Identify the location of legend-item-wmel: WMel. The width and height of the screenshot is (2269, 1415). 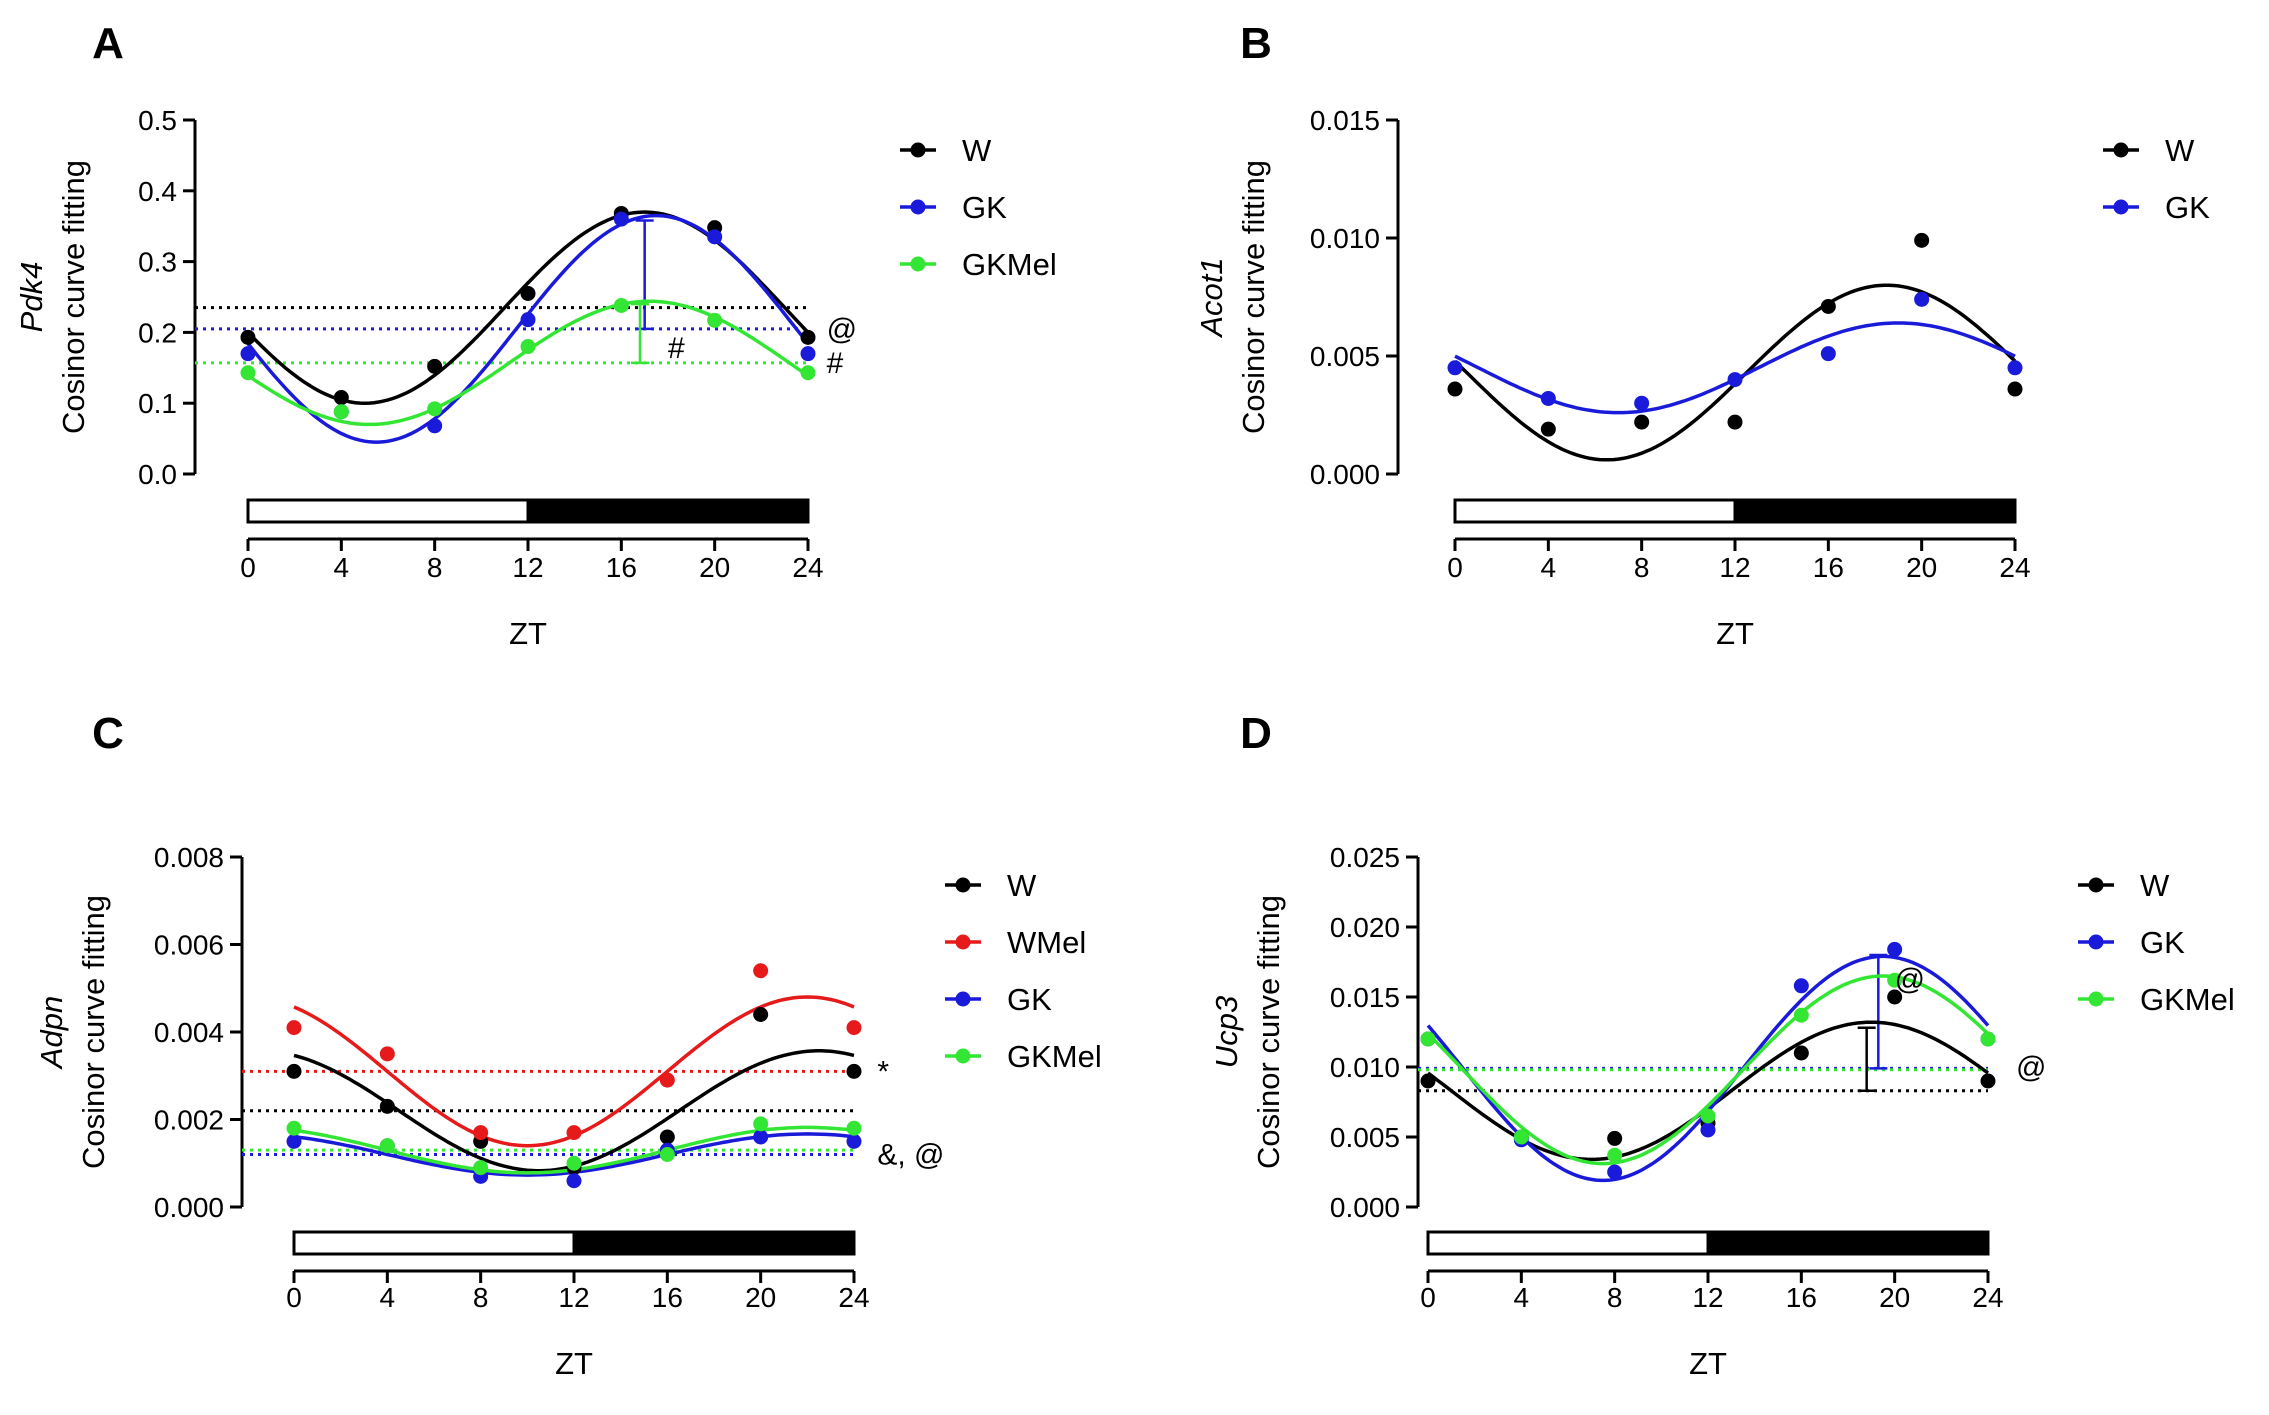
(1015, 942).